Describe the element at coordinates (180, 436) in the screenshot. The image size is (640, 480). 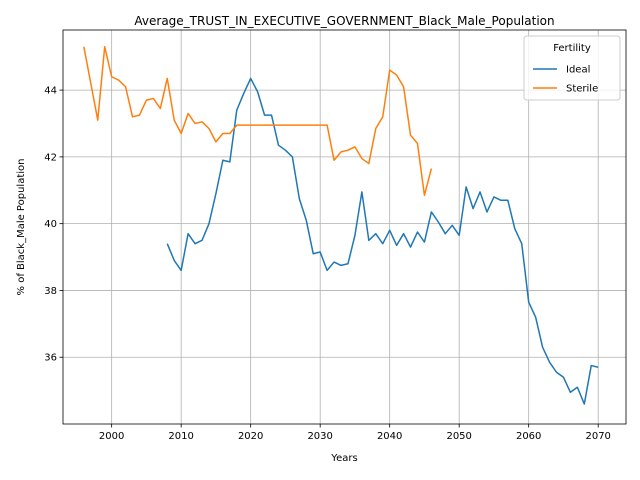
I see `x-tick-label: 2010` at that location.